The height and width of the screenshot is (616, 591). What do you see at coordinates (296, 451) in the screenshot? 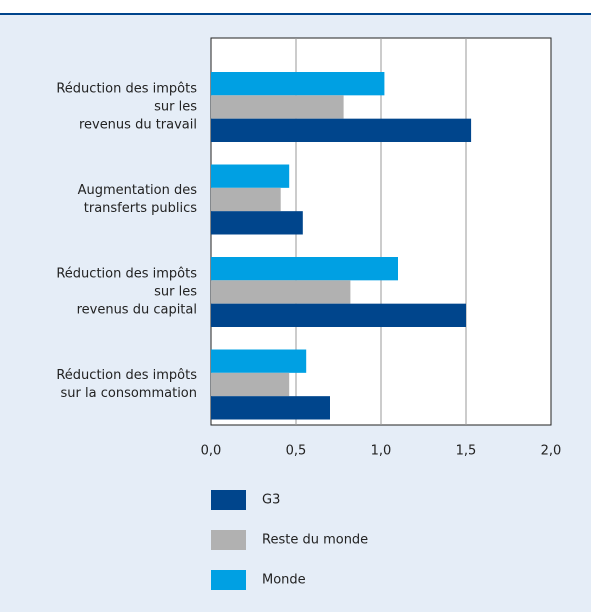
I see `x-tick-label: 0,5` at bounding box center [296, 451].